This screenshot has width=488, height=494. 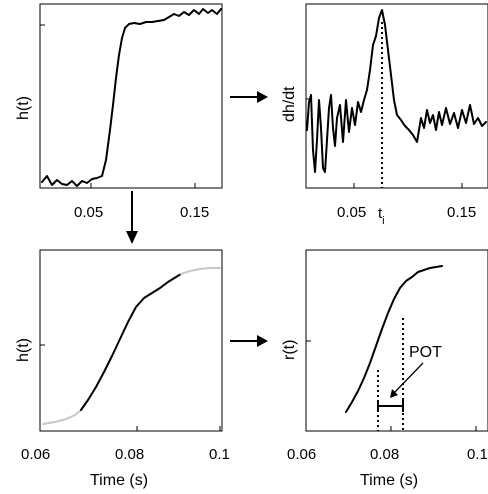 What do you see at coordinates (88, 212) in the screenshot?
I see `panel-a-xtick-label: 0.05` at bounding box center [88, 212].